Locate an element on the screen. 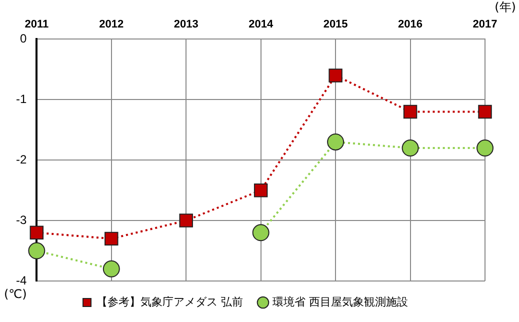 This screenshot has height=322, width=519. y-tick-label: 0 is located at coordinates (23, 39).